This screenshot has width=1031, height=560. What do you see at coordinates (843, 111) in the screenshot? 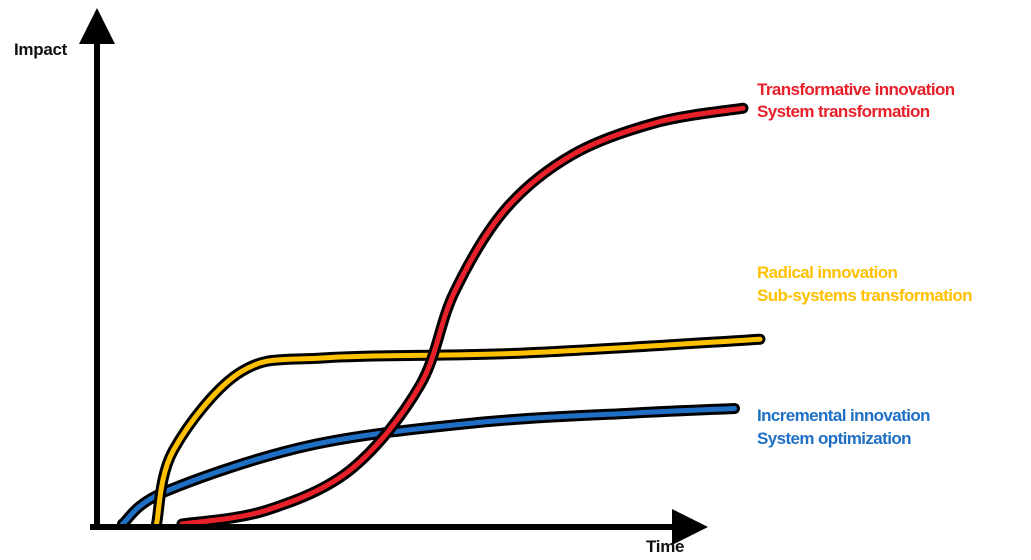
I see `legend-transformative-line-2: System transformation` at bounding box center [843, 111].